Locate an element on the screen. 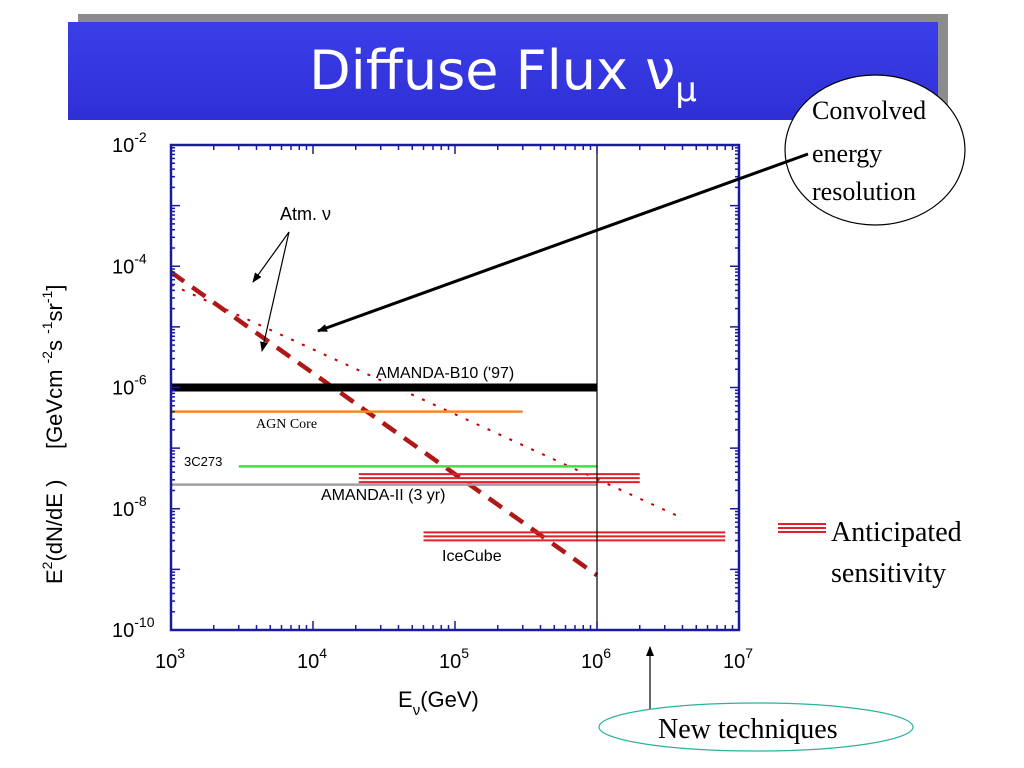  convolved-ellipse is located at coordinates (875, 150).